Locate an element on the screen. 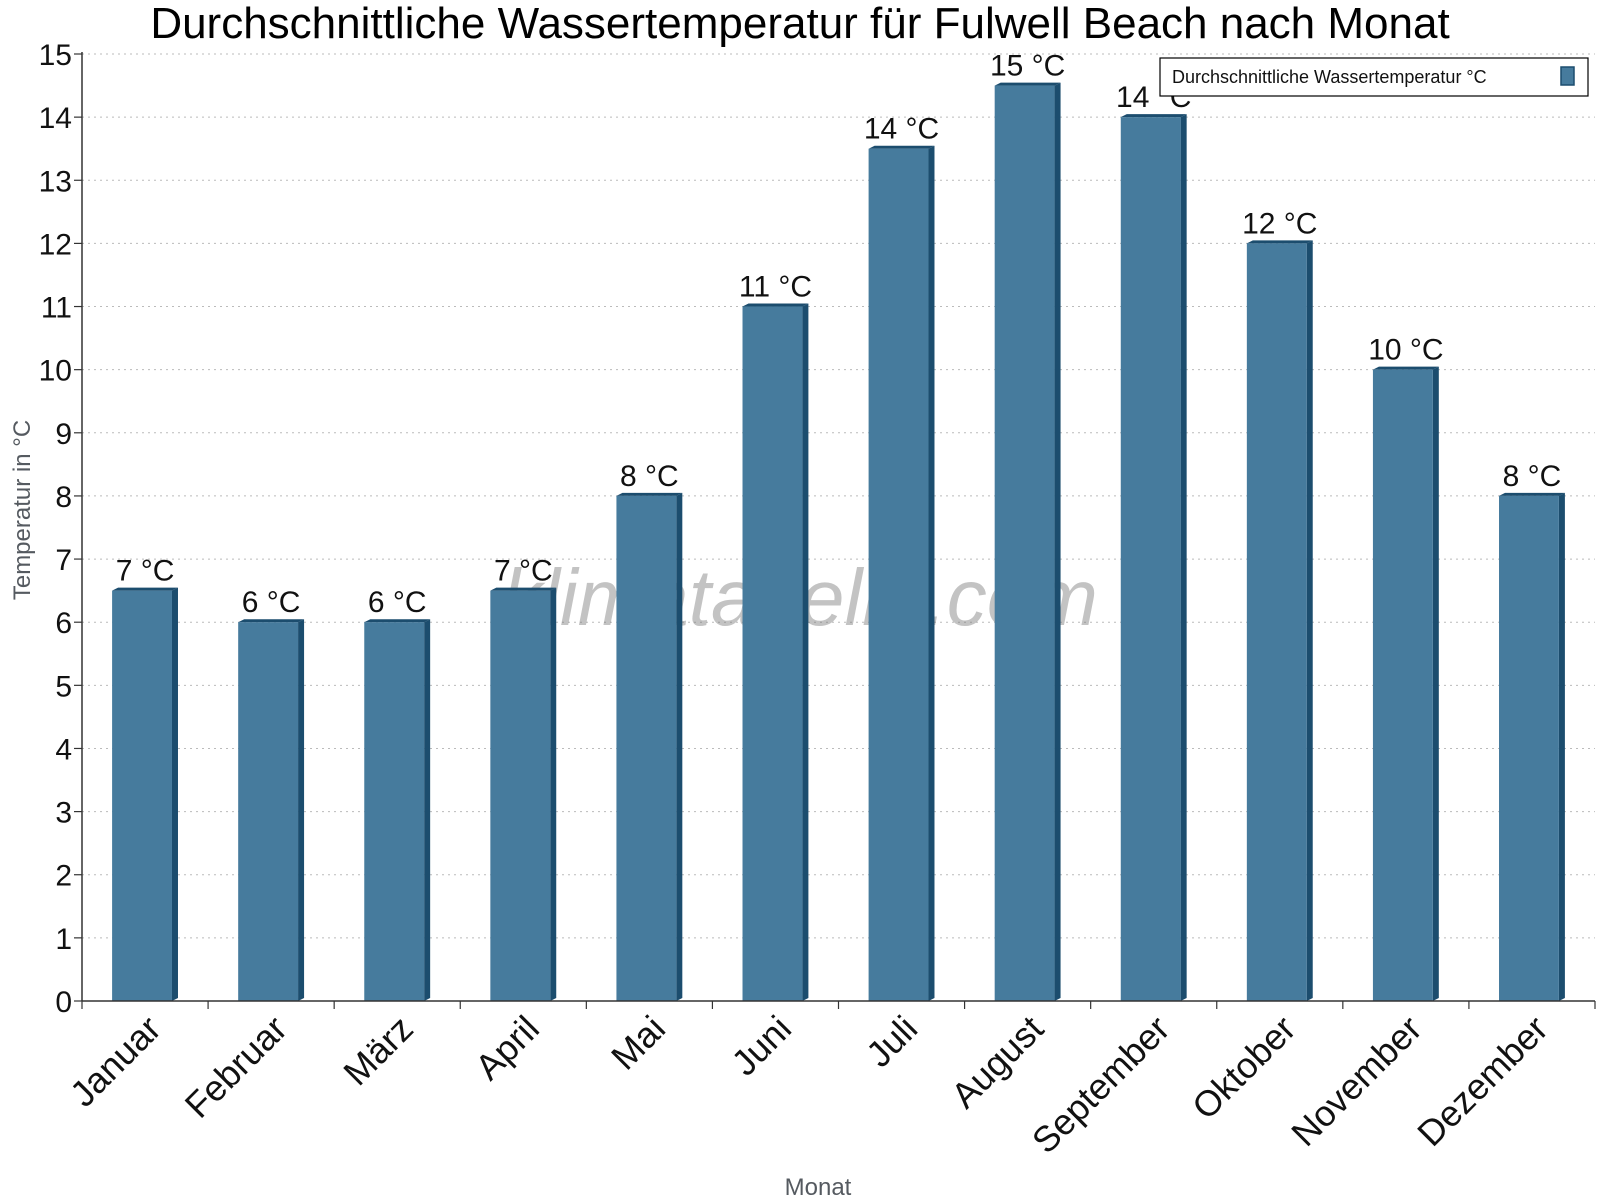 This screenshot has height=1200, width=1600. y-tick-label: 3 is located at coordinates (63, 813).